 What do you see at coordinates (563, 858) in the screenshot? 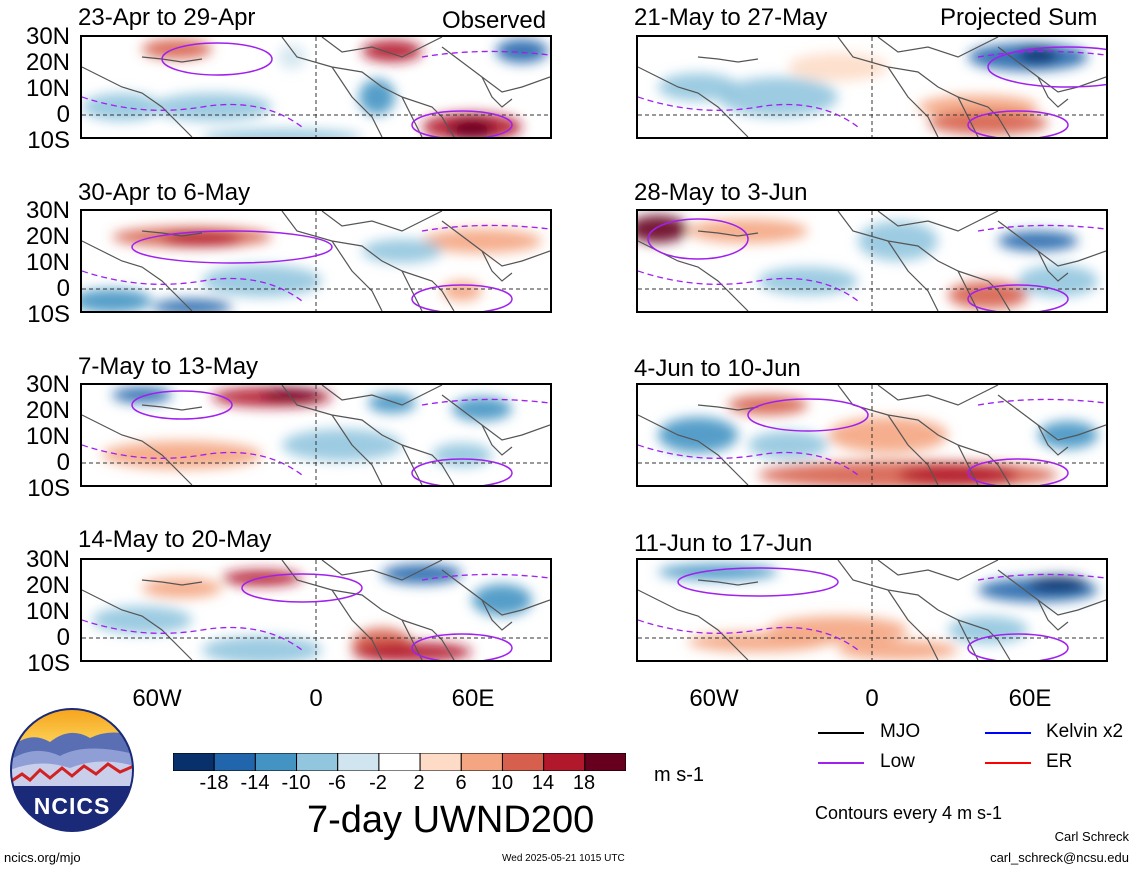
I see `footer-timestamp: Wed 2025-05-21 1015 UTC` at bounding box center [563, 858].